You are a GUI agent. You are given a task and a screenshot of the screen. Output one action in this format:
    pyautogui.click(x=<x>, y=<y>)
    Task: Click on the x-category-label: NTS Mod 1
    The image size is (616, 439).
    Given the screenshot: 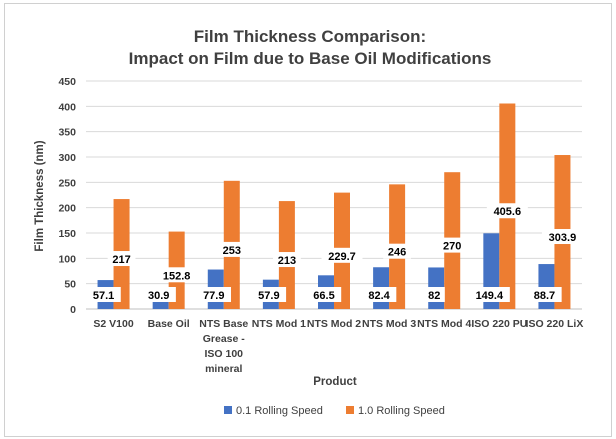 What is the action you would take?
    pyautogui.click(x=279, y=324)
    